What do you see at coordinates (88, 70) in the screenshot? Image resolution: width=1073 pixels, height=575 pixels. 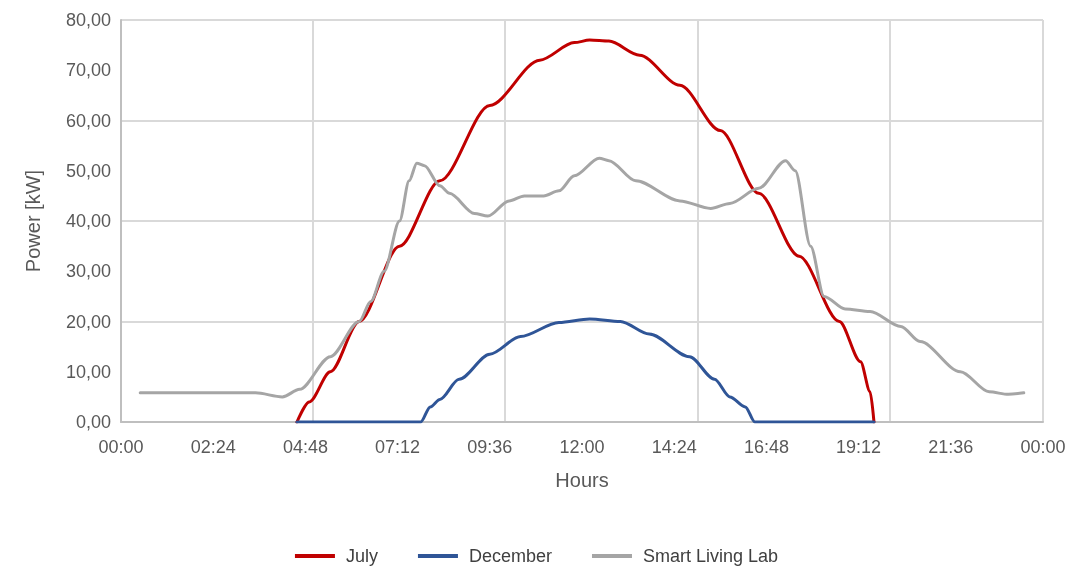 I see `y-tick-label: 70,00` at bounding box center [88, 70].